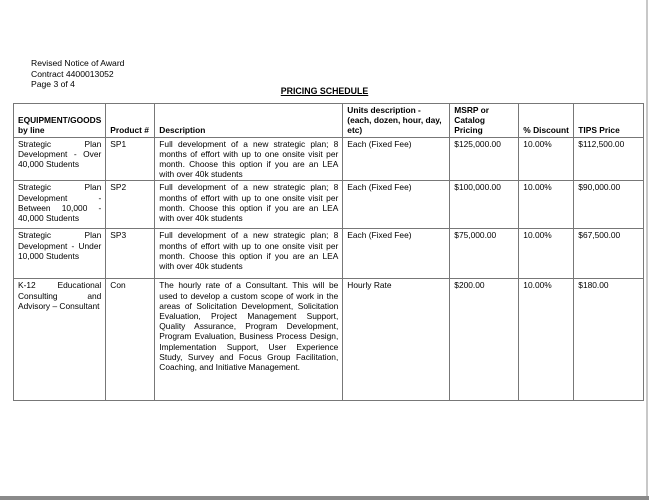  I want to click on column-header: % Discount, so click(546, 120).